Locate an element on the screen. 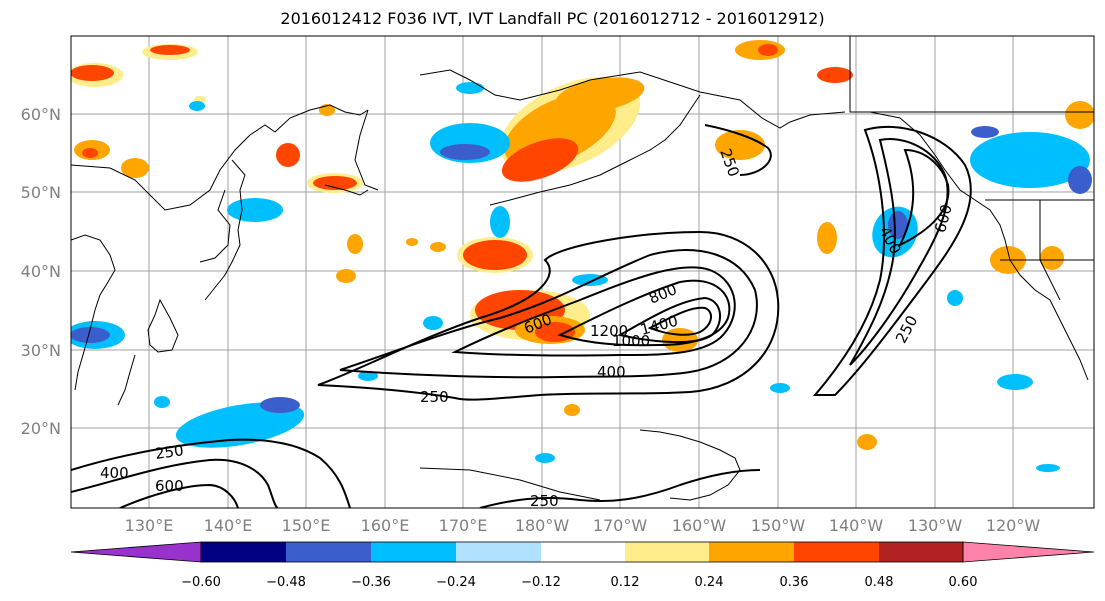  contour-400-east is located at coordinates (899, 252).